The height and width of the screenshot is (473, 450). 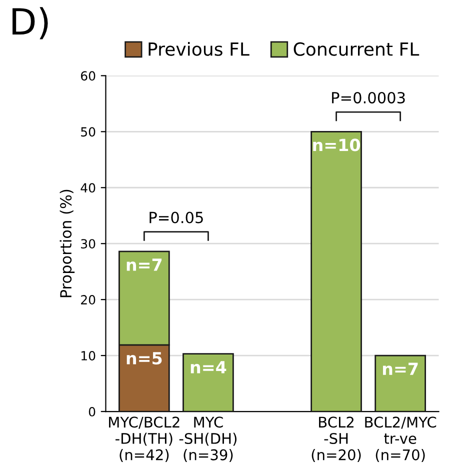 I want to click on x-tick-label: MYC/BCL2 -DH(TH) (n=42), so click(x=144, y=439).